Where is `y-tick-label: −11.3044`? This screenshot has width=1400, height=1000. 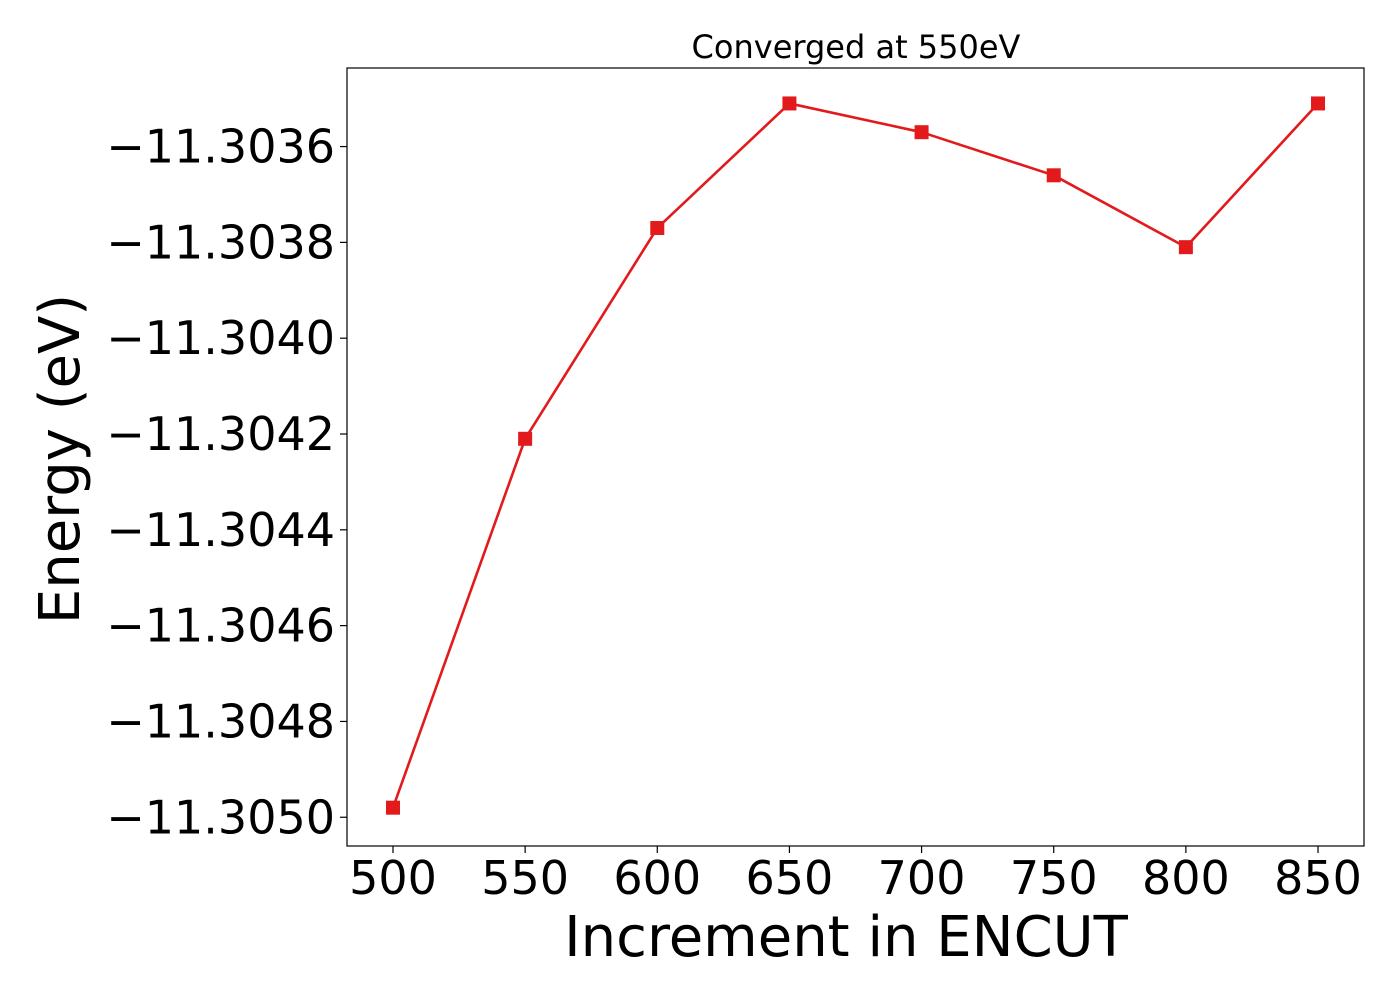 y-tick-label: −11.3044 is located at coordinates (220, 530).